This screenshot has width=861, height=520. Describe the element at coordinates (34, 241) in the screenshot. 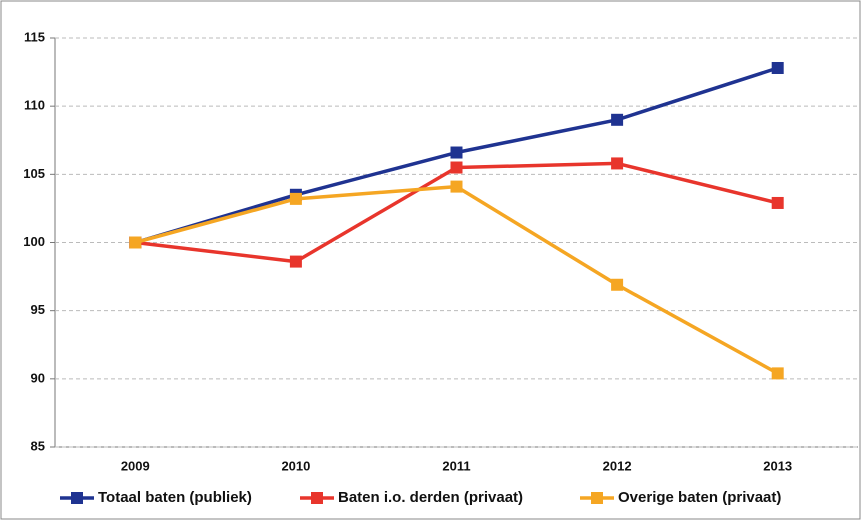

I see `y-tick-label: 100` at that location.